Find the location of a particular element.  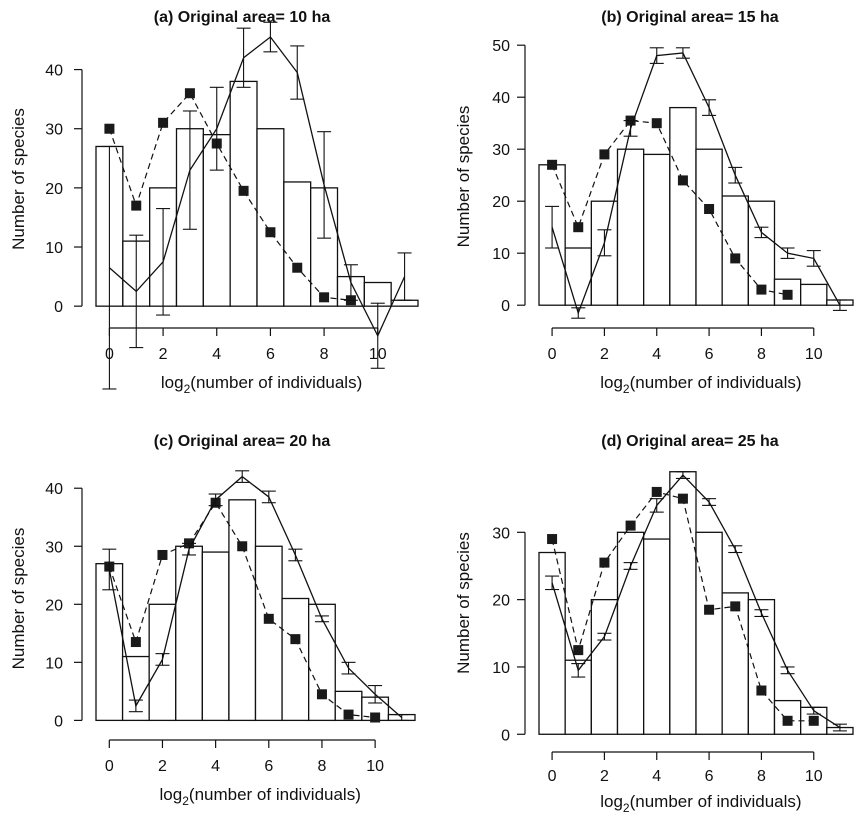

y-tick-label: 50 is located at coordinates (501, 46).